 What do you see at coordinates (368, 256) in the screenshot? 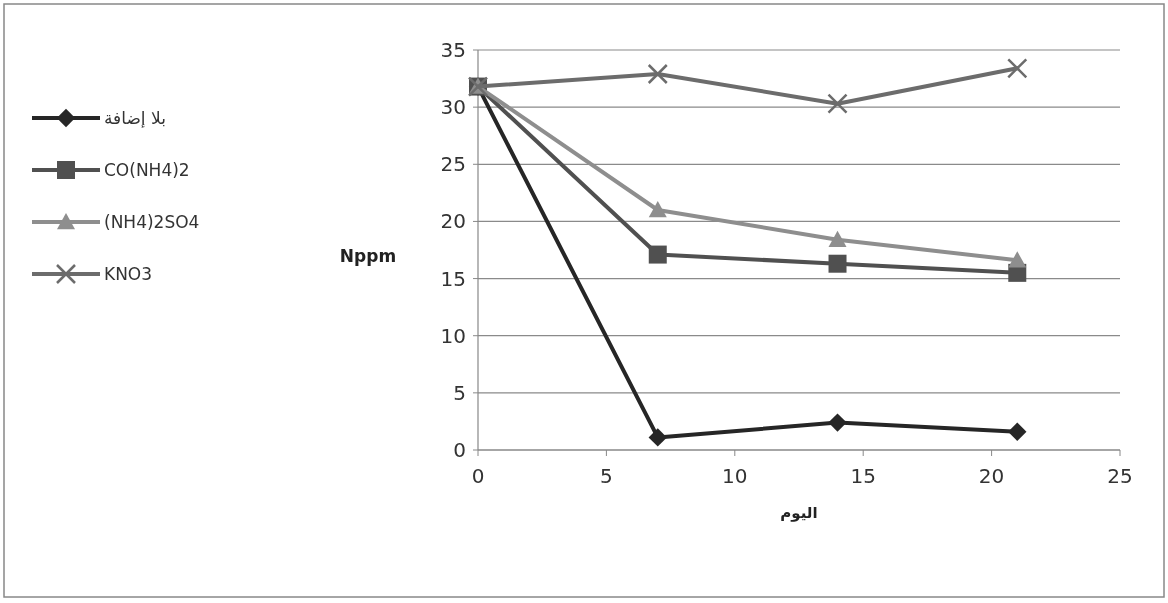
I see `y-axis-title: Nppm` at bounding box center [368, 256].